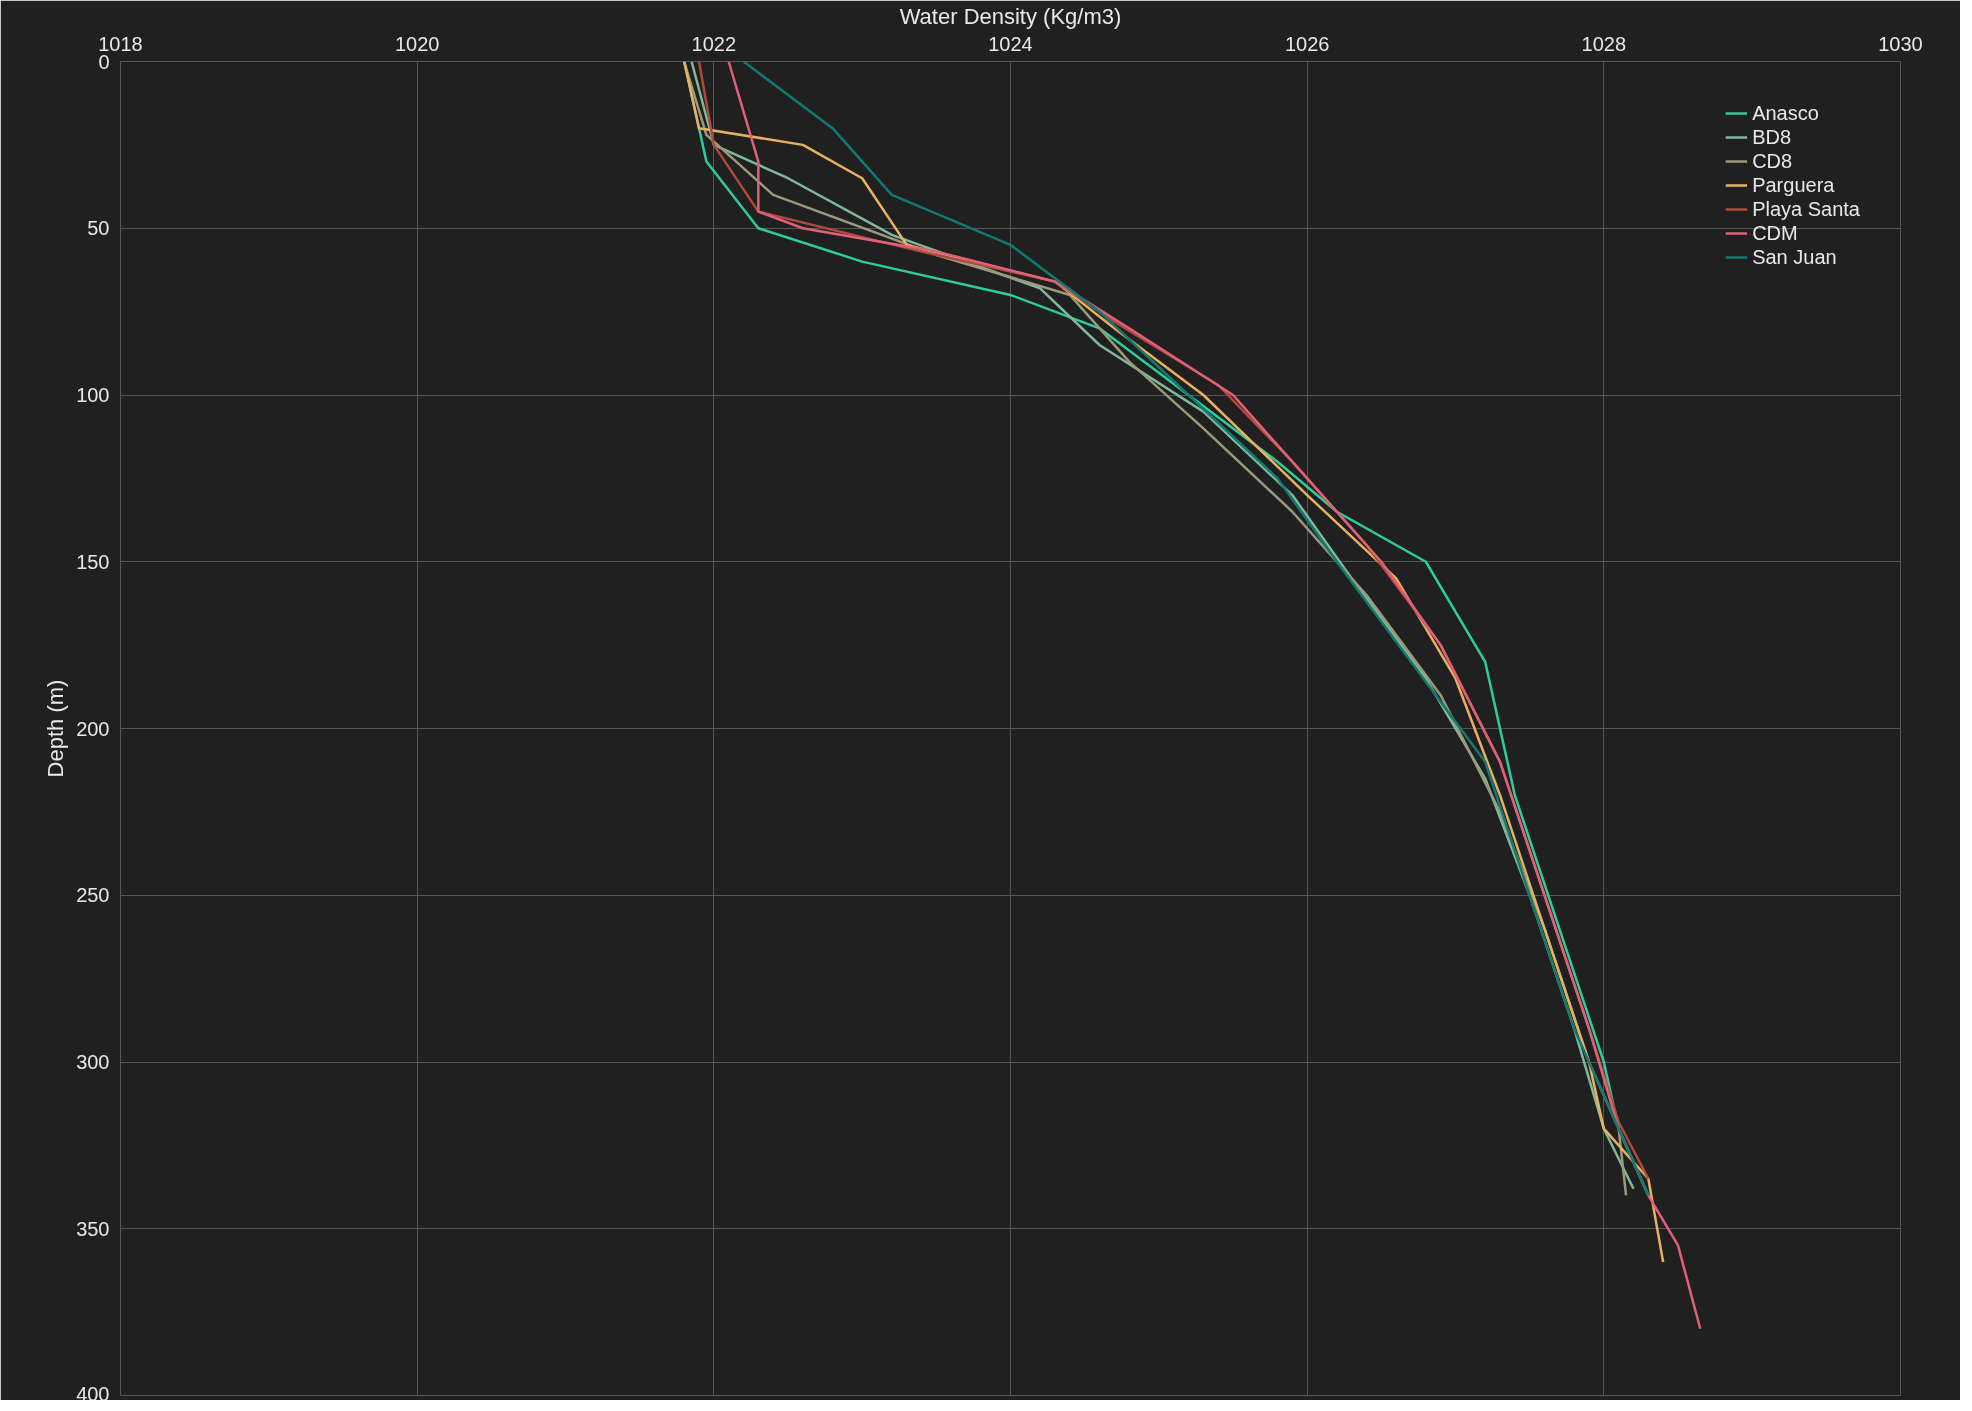  Describe the element at coordinates (1772, 161) in the screenshot. I see `legend-label: CD8` at that location.